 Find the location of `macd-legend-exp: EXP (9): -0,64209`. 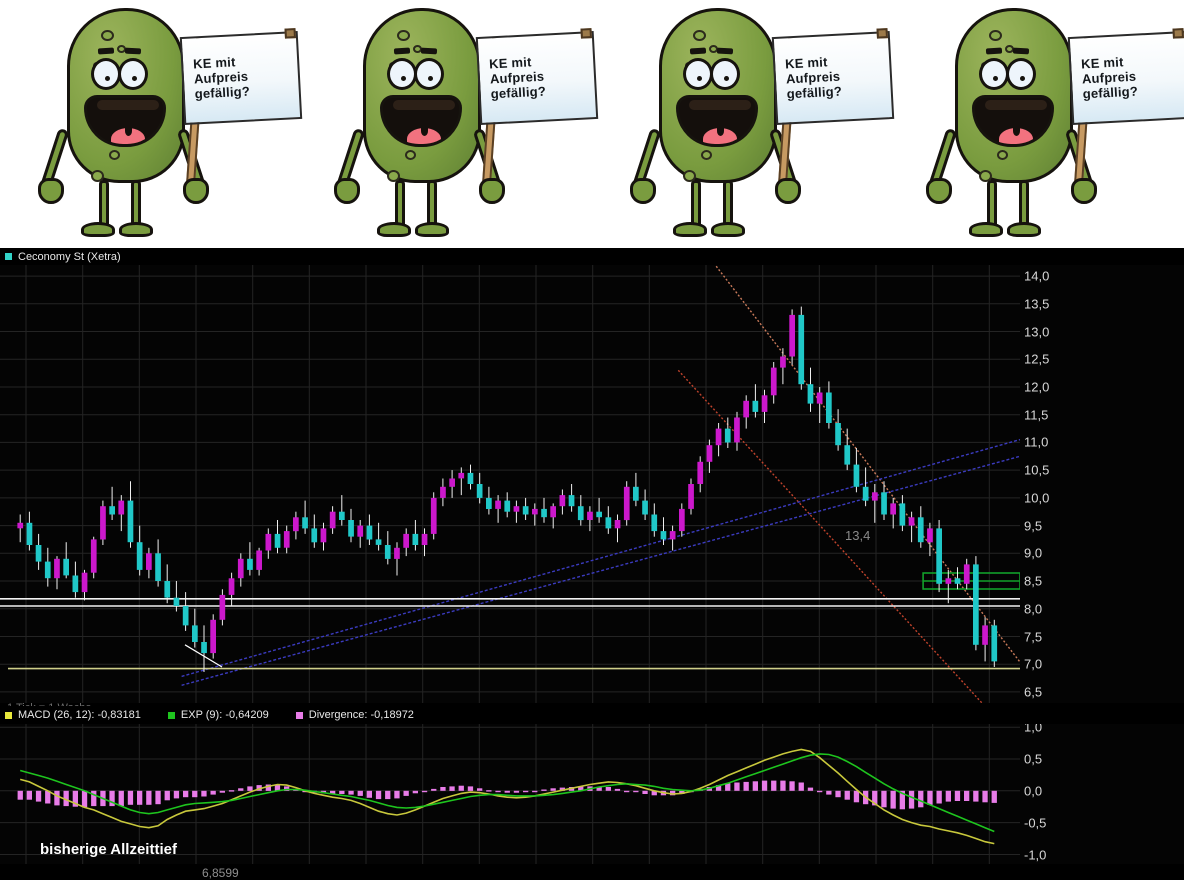

macd-legend-exp: EXP (9): -0,64209 is located at coordinates (217, 715).